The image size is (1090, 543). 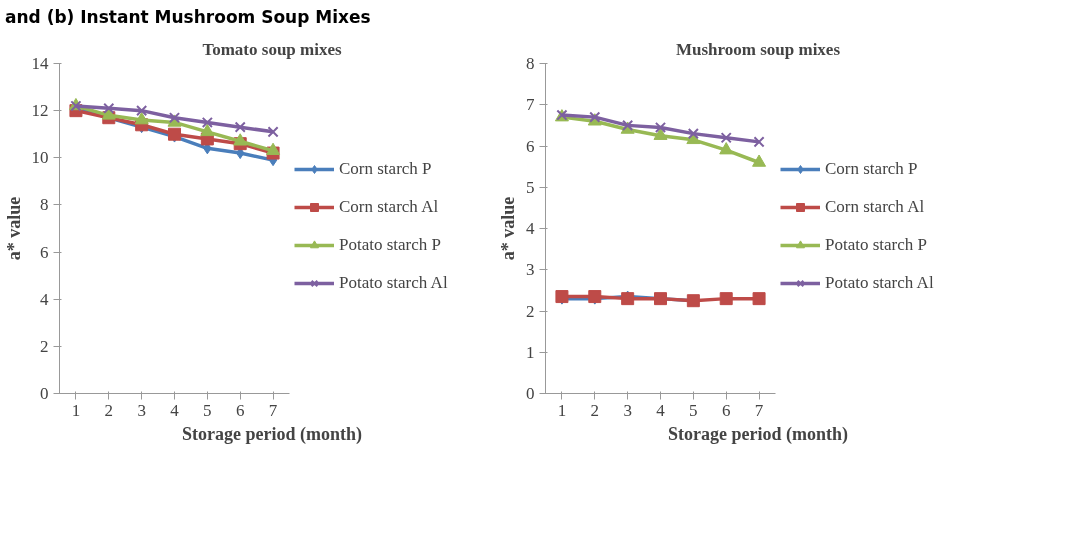 I want to click on y-tick-label: 5, so click(x=530, y=187).